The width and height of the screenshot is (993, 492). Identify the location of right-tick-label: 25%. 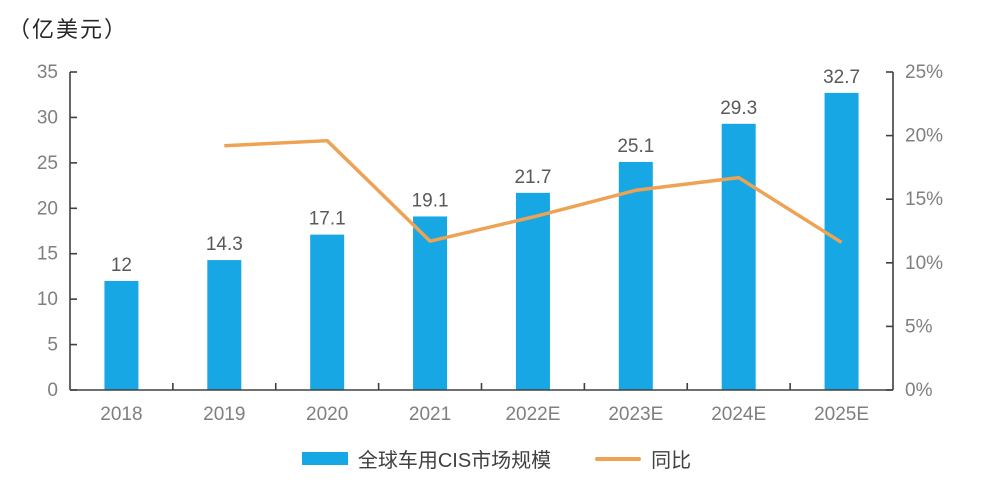
(924, 72).